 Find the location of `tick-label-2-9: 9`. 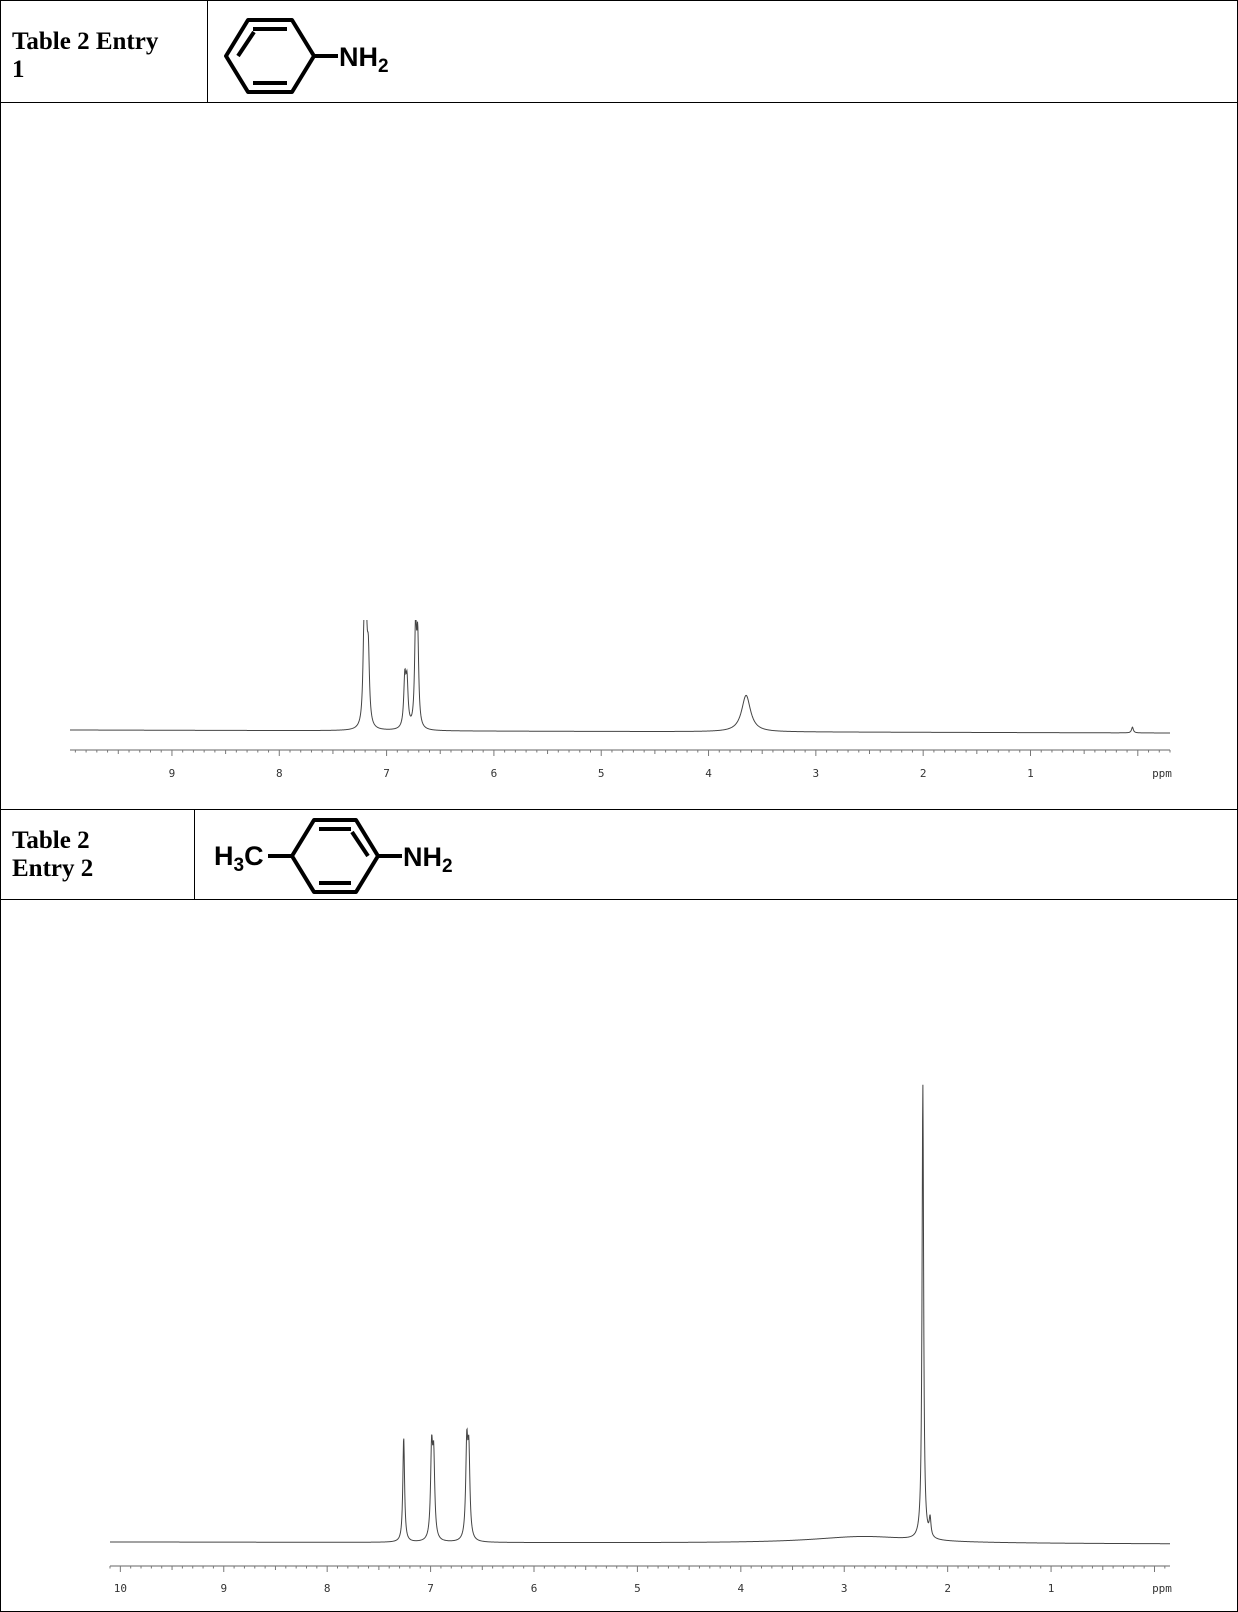

tick-label-2-9: 9 is located at coordinates (223, 1588).